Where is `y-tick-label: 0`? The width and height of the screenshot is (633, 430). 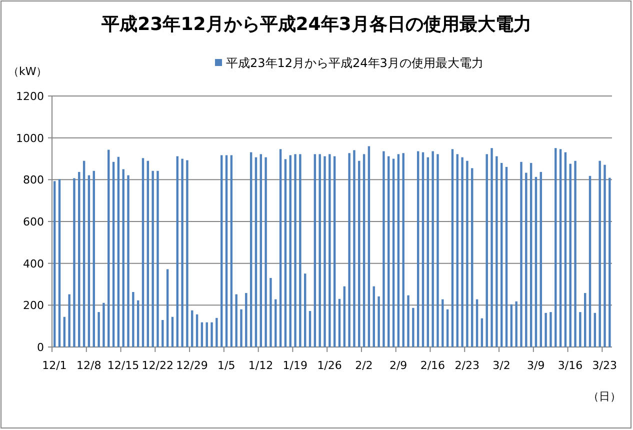
y-tick-label: 0 is located at coordinates (40, 347).